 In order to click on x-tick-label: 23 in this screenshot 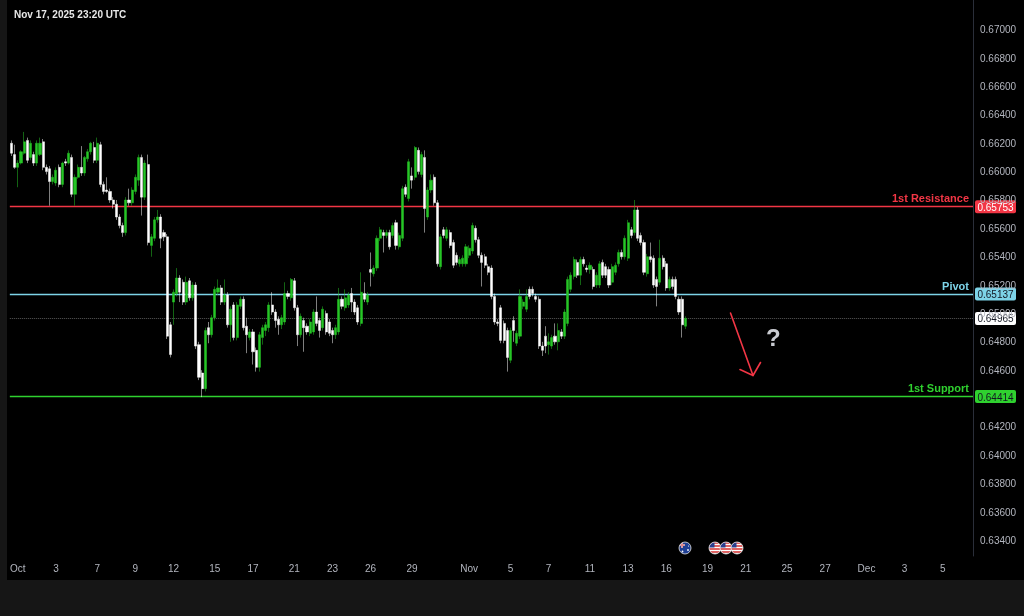, I will do `click(332, 568)`.